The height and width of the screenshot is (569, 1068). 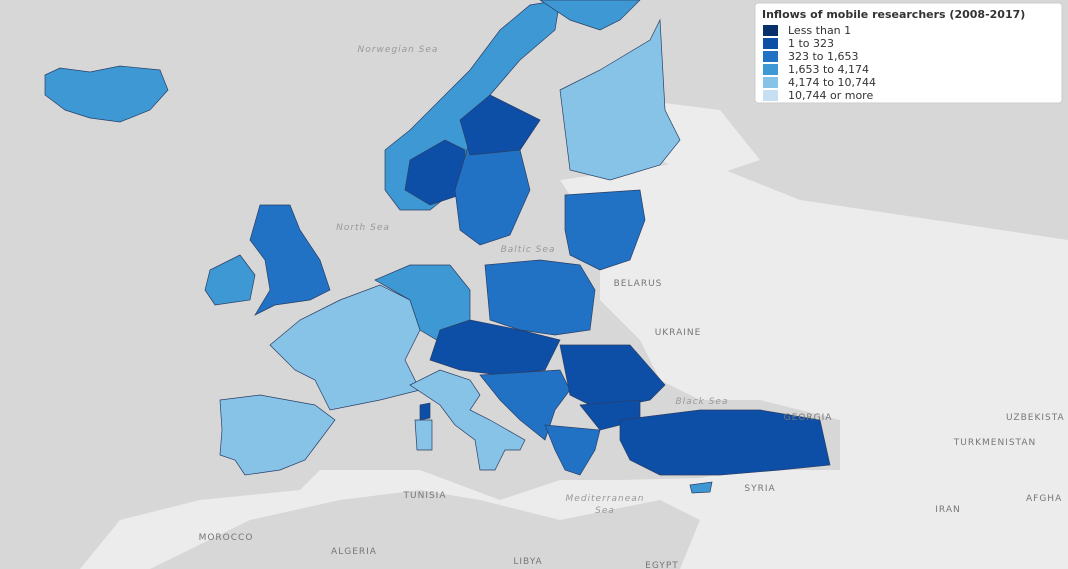 What do you see at coordinates (527, 562) in the screenshot?
I see `map-label: LIBYA` at bounding box center [527, 562].